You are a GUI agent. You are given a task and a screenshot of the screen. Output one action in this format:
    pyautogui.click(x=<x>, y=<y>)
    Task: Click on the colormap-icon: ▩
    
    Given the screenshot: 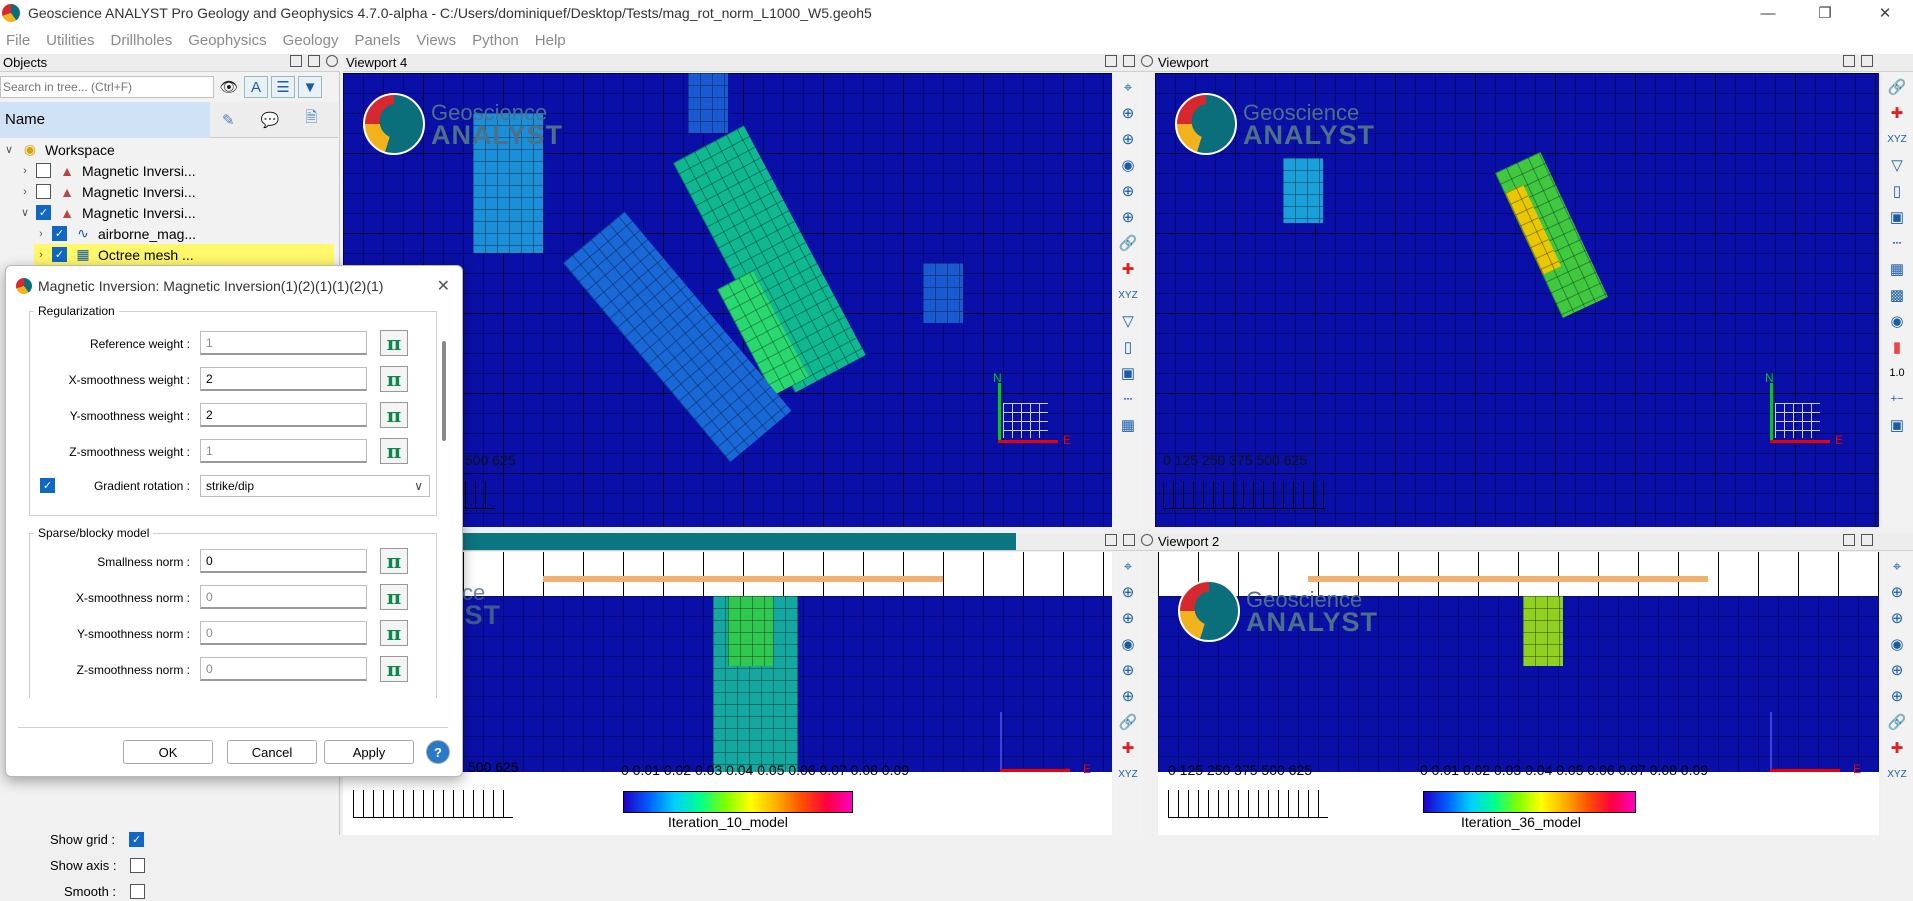 What is the action you would take?
    pyautogui.click(x=1897, y=295)
    